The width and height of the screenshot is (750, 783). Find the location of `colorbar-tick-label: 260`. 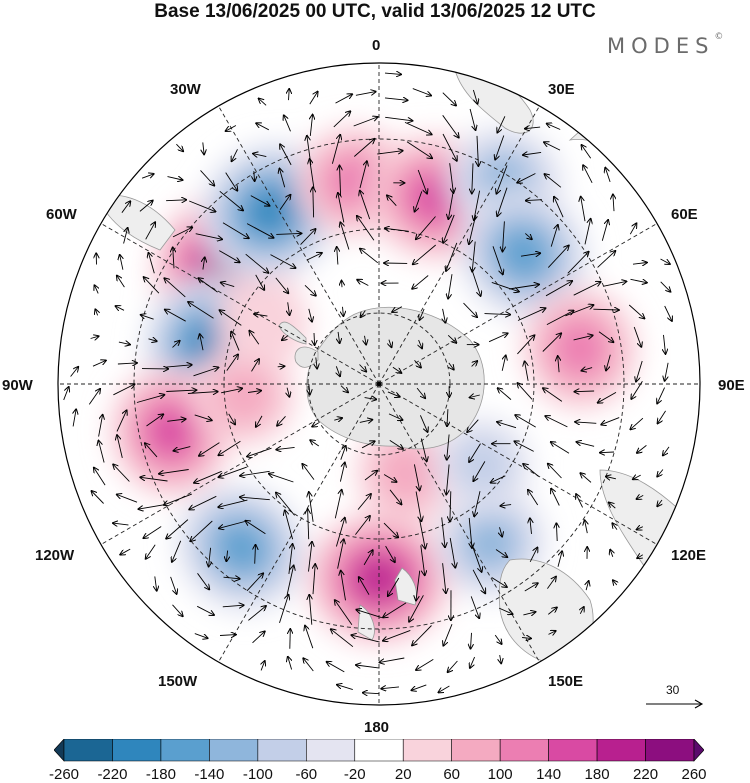

colorbar-tick-label: 260 is located at coordinates (694, 774).